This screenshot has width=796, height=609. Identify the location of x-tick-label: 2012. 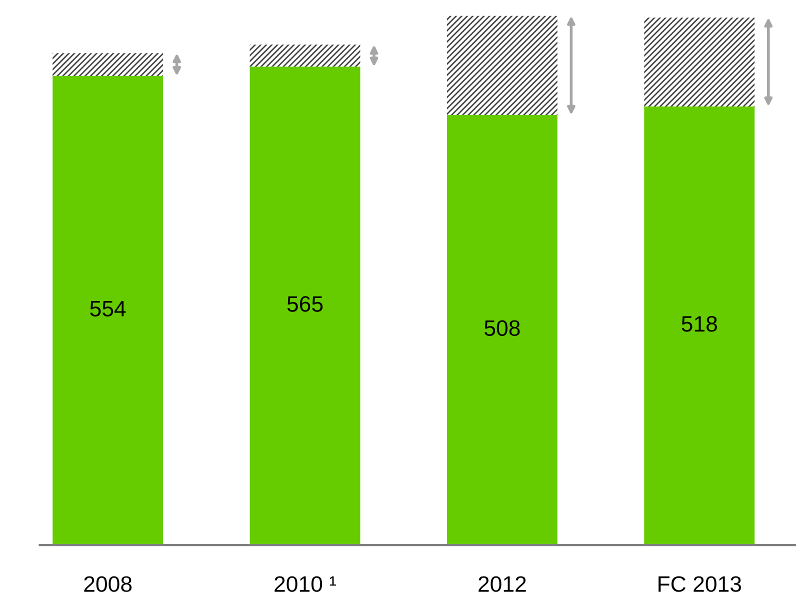
(502, 584).